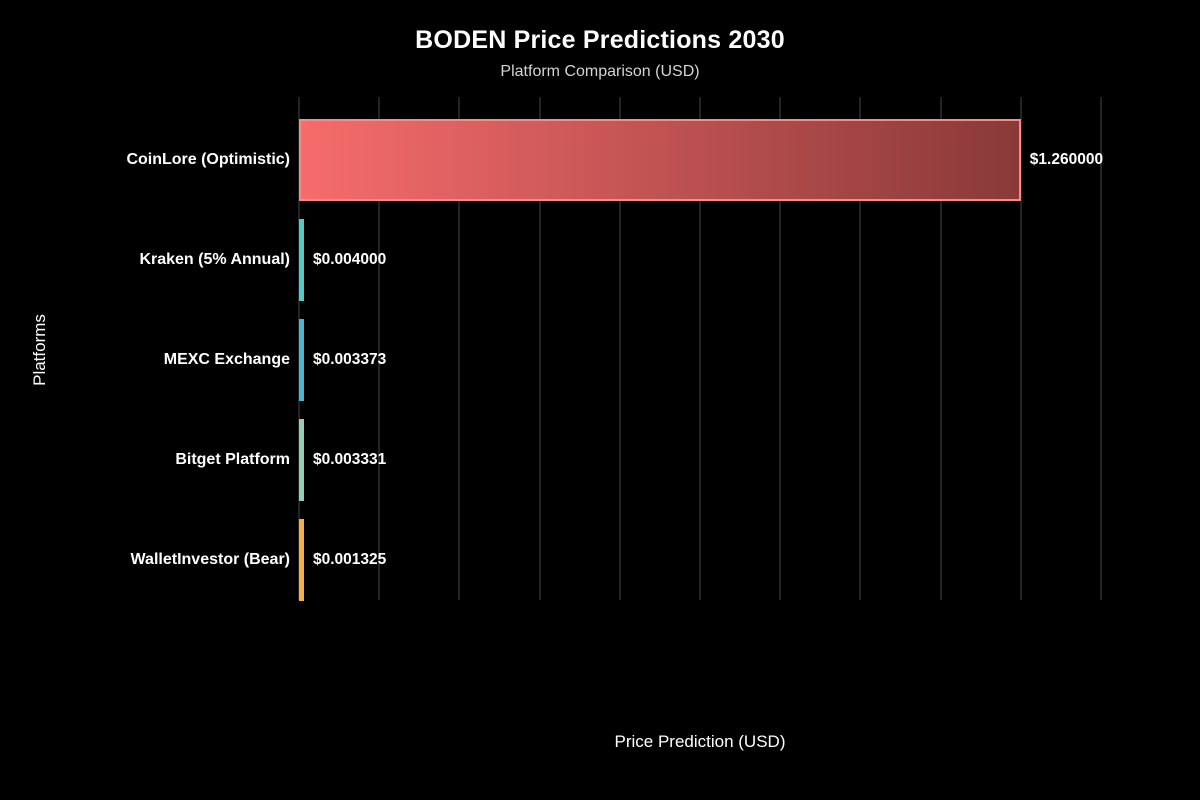  I want to click on bar-row-coinlore: CoinLore (Optimistic) $1.260000, so click(615, 160).